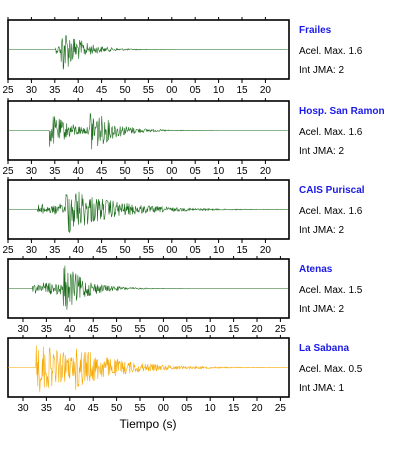 Image resolution: width=410 pixels, height=460 pixels. I want to click on station-name: La Sabana, so click(324, 348).